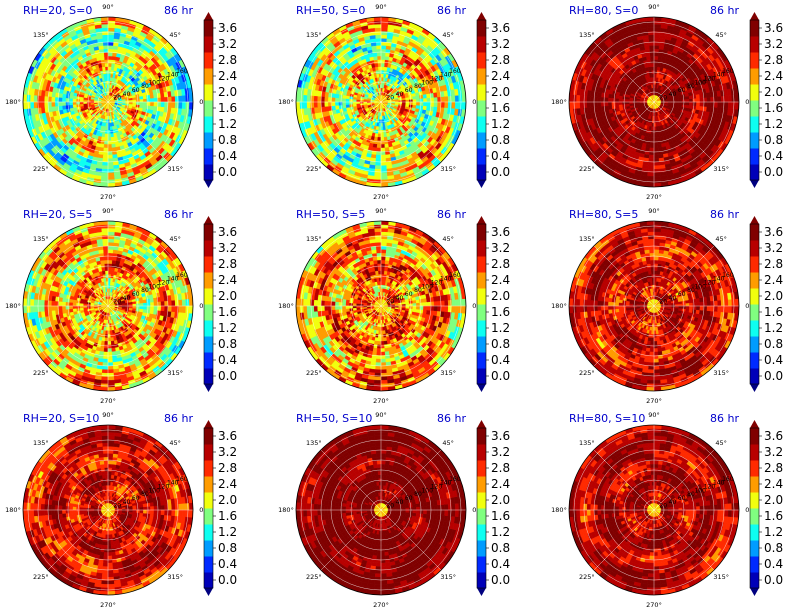 The height and width of the screenshot is (612, 789). What do you see at coordinates (227, 376) in the screenshot?
I see `colorbar-tick-label: 0.0` at bounding box center [227, 376].